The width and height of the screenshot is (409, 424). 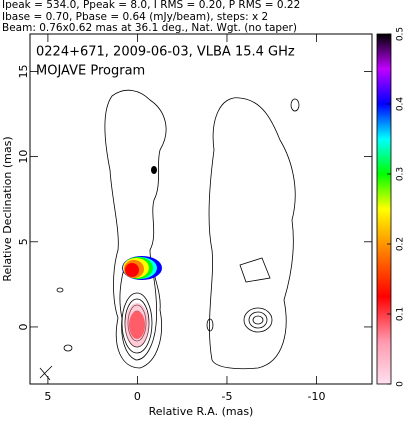 What do you see at coordinates (23, 157) in the screenshot?
I see `y-tick-label: 10` at bounding box center [23, 157].